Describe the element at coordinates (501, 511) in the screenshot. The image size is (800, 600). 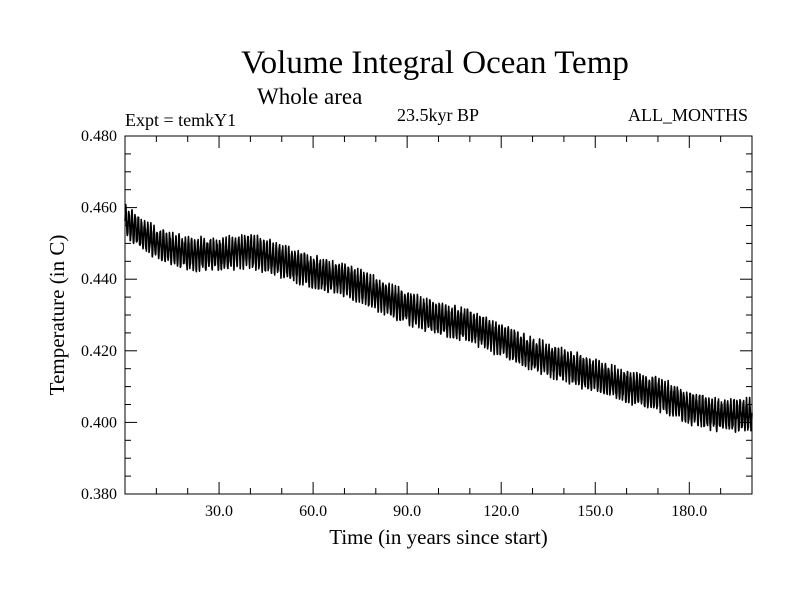
I see `x-tick-label: 120.0` at that location.